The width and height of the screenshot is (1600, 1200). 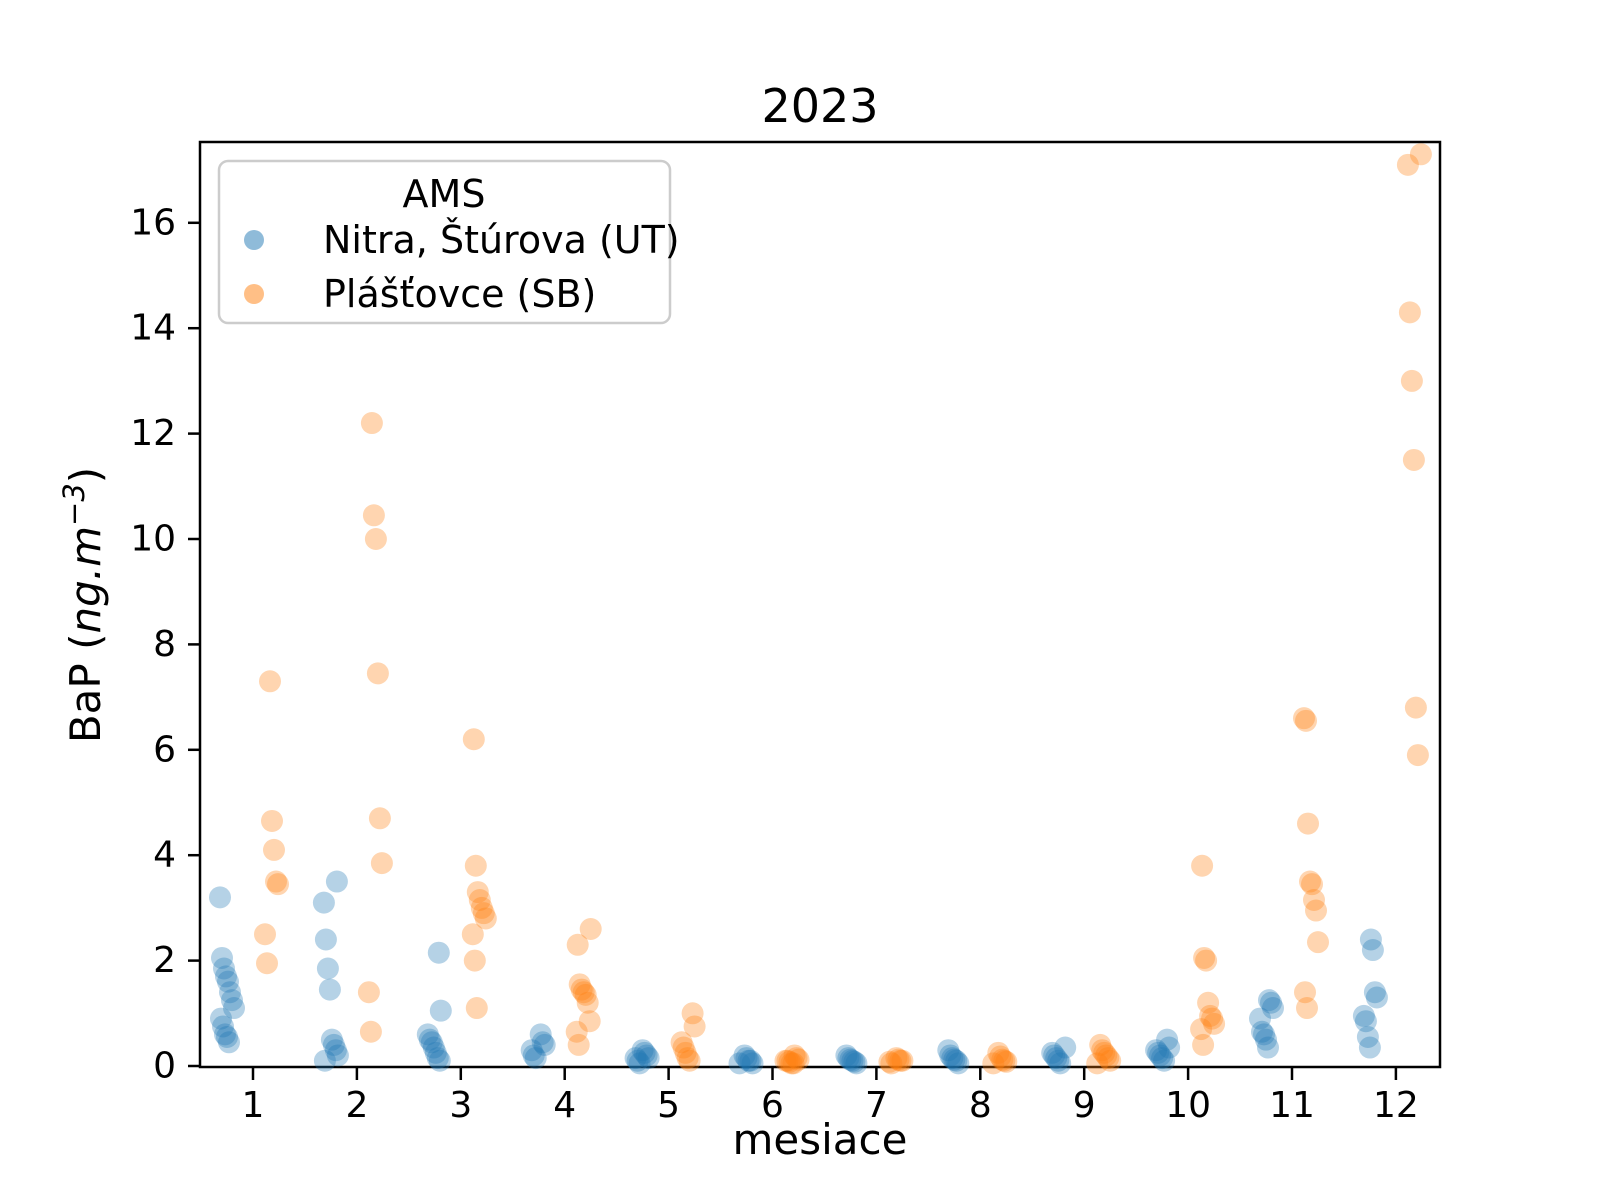 What do you see at coordinates (164, 1066) in the screenshot?
I see `y-tick-label: 0` at bounding box center [164, 1066].